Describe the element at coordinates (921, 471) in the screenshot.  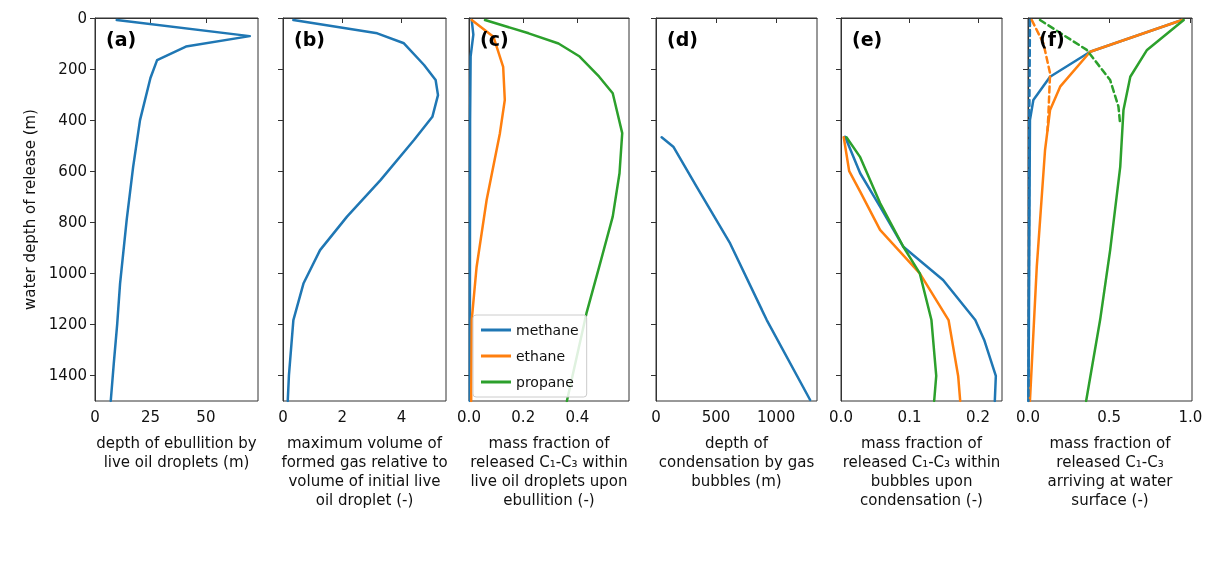
I see `x-axis-title: mass fraction of released C₁-C₃ within bubbles upon condensation (-)` at that location.